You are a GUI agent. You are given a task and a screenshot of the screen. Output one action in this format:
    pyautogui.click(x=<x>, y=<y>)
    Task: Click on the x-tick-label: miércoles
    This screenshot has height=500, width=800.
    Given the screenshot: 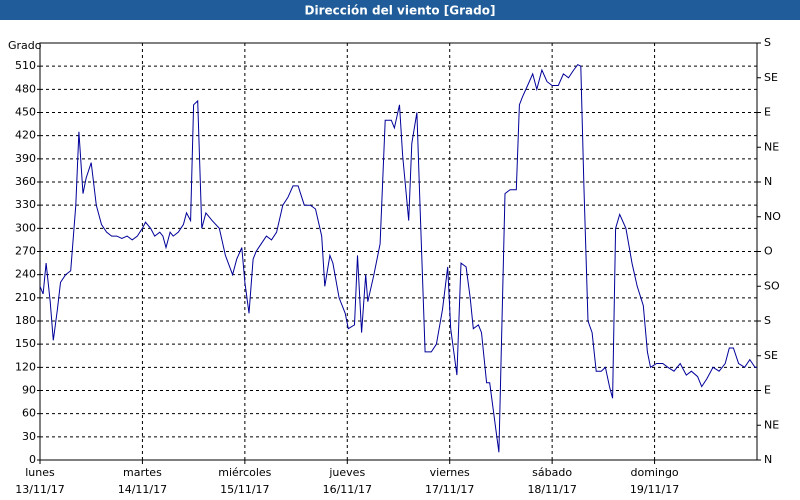 What is the action you would take?
    pyautogui.click(x=244, y=472)
    